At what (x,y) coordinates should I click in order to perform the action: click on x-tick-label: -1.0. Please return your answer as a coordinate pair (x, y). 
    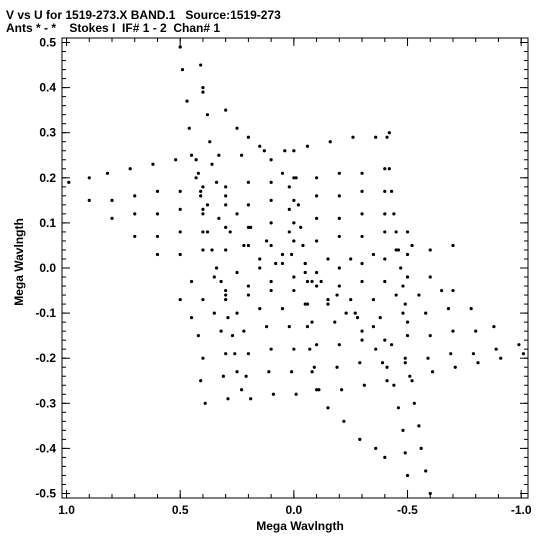
    Looking at the image, I should click on (521, 510).